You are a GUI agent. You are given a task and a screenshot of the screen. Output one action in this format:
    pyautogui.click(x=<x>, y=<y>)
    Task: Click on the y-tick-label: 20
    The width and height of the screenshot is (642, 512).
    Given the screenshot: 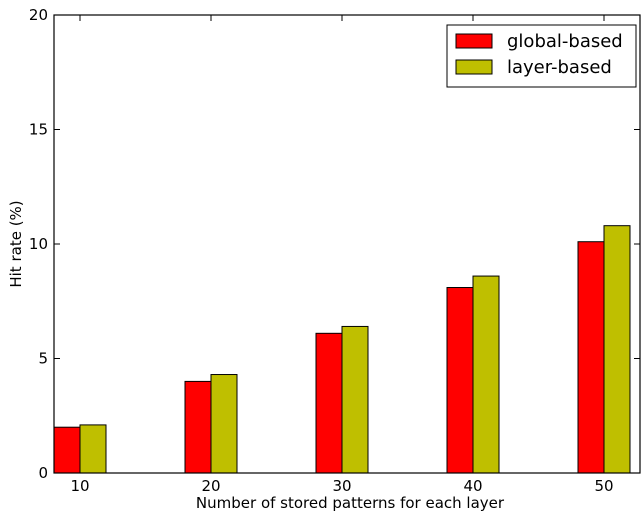 What is the action you would take?
    pyautogui.click(x=38, y=15)
    